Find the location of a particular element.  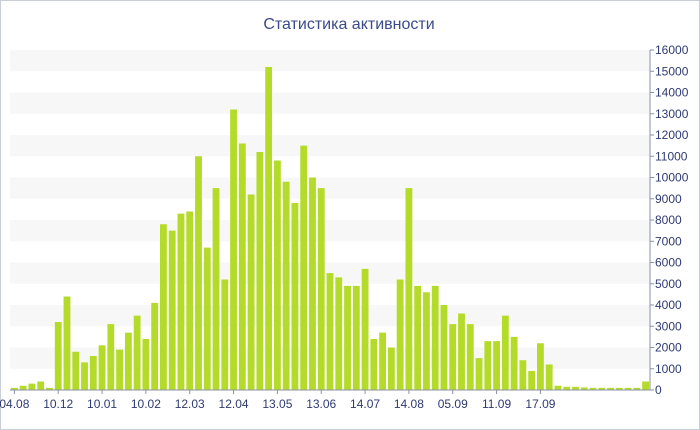

y-tick-label: 6000 is located at coordinates (668, 263).